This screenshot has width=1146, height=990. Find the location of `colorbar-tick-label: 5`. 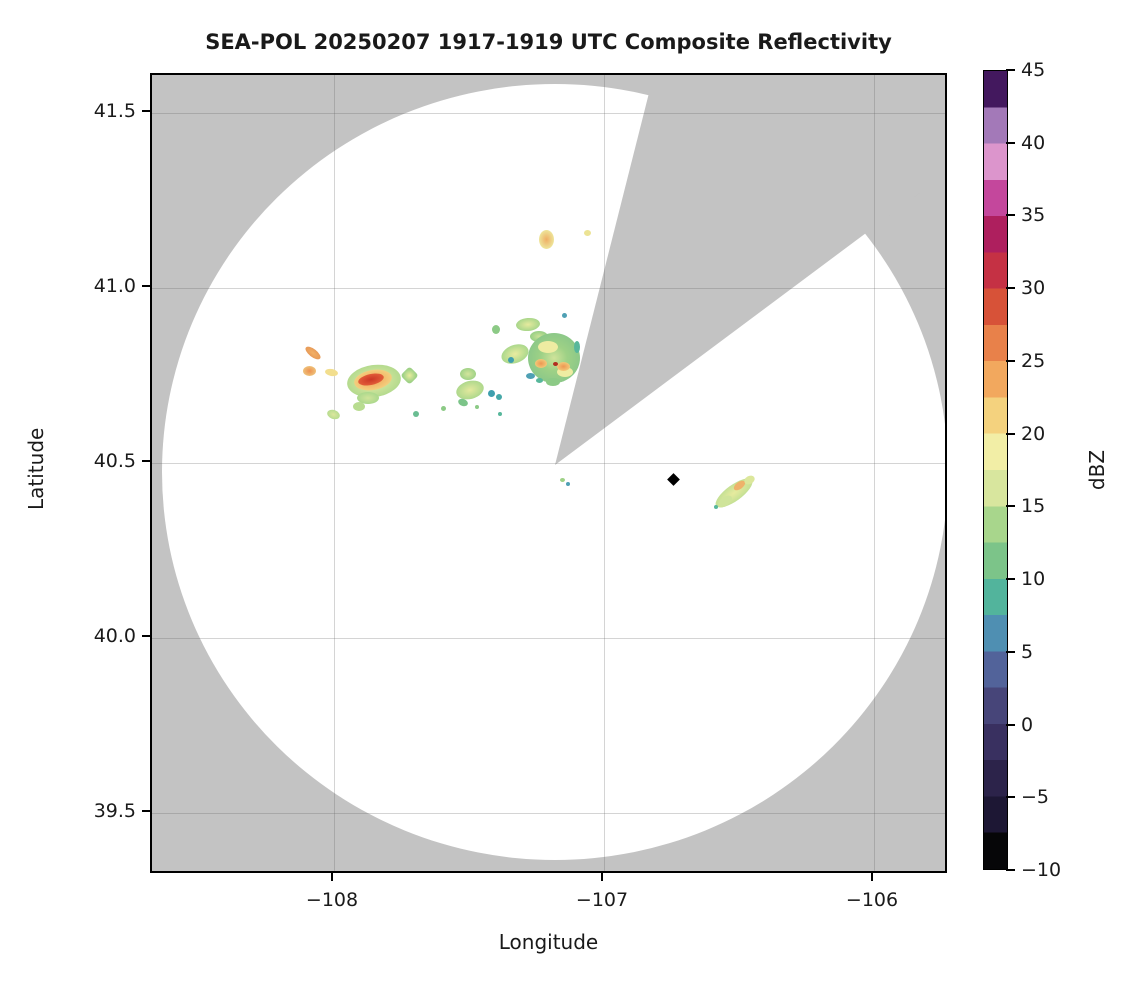

colorbar-tick-label: 5 is located at coordinates (1027, 652).